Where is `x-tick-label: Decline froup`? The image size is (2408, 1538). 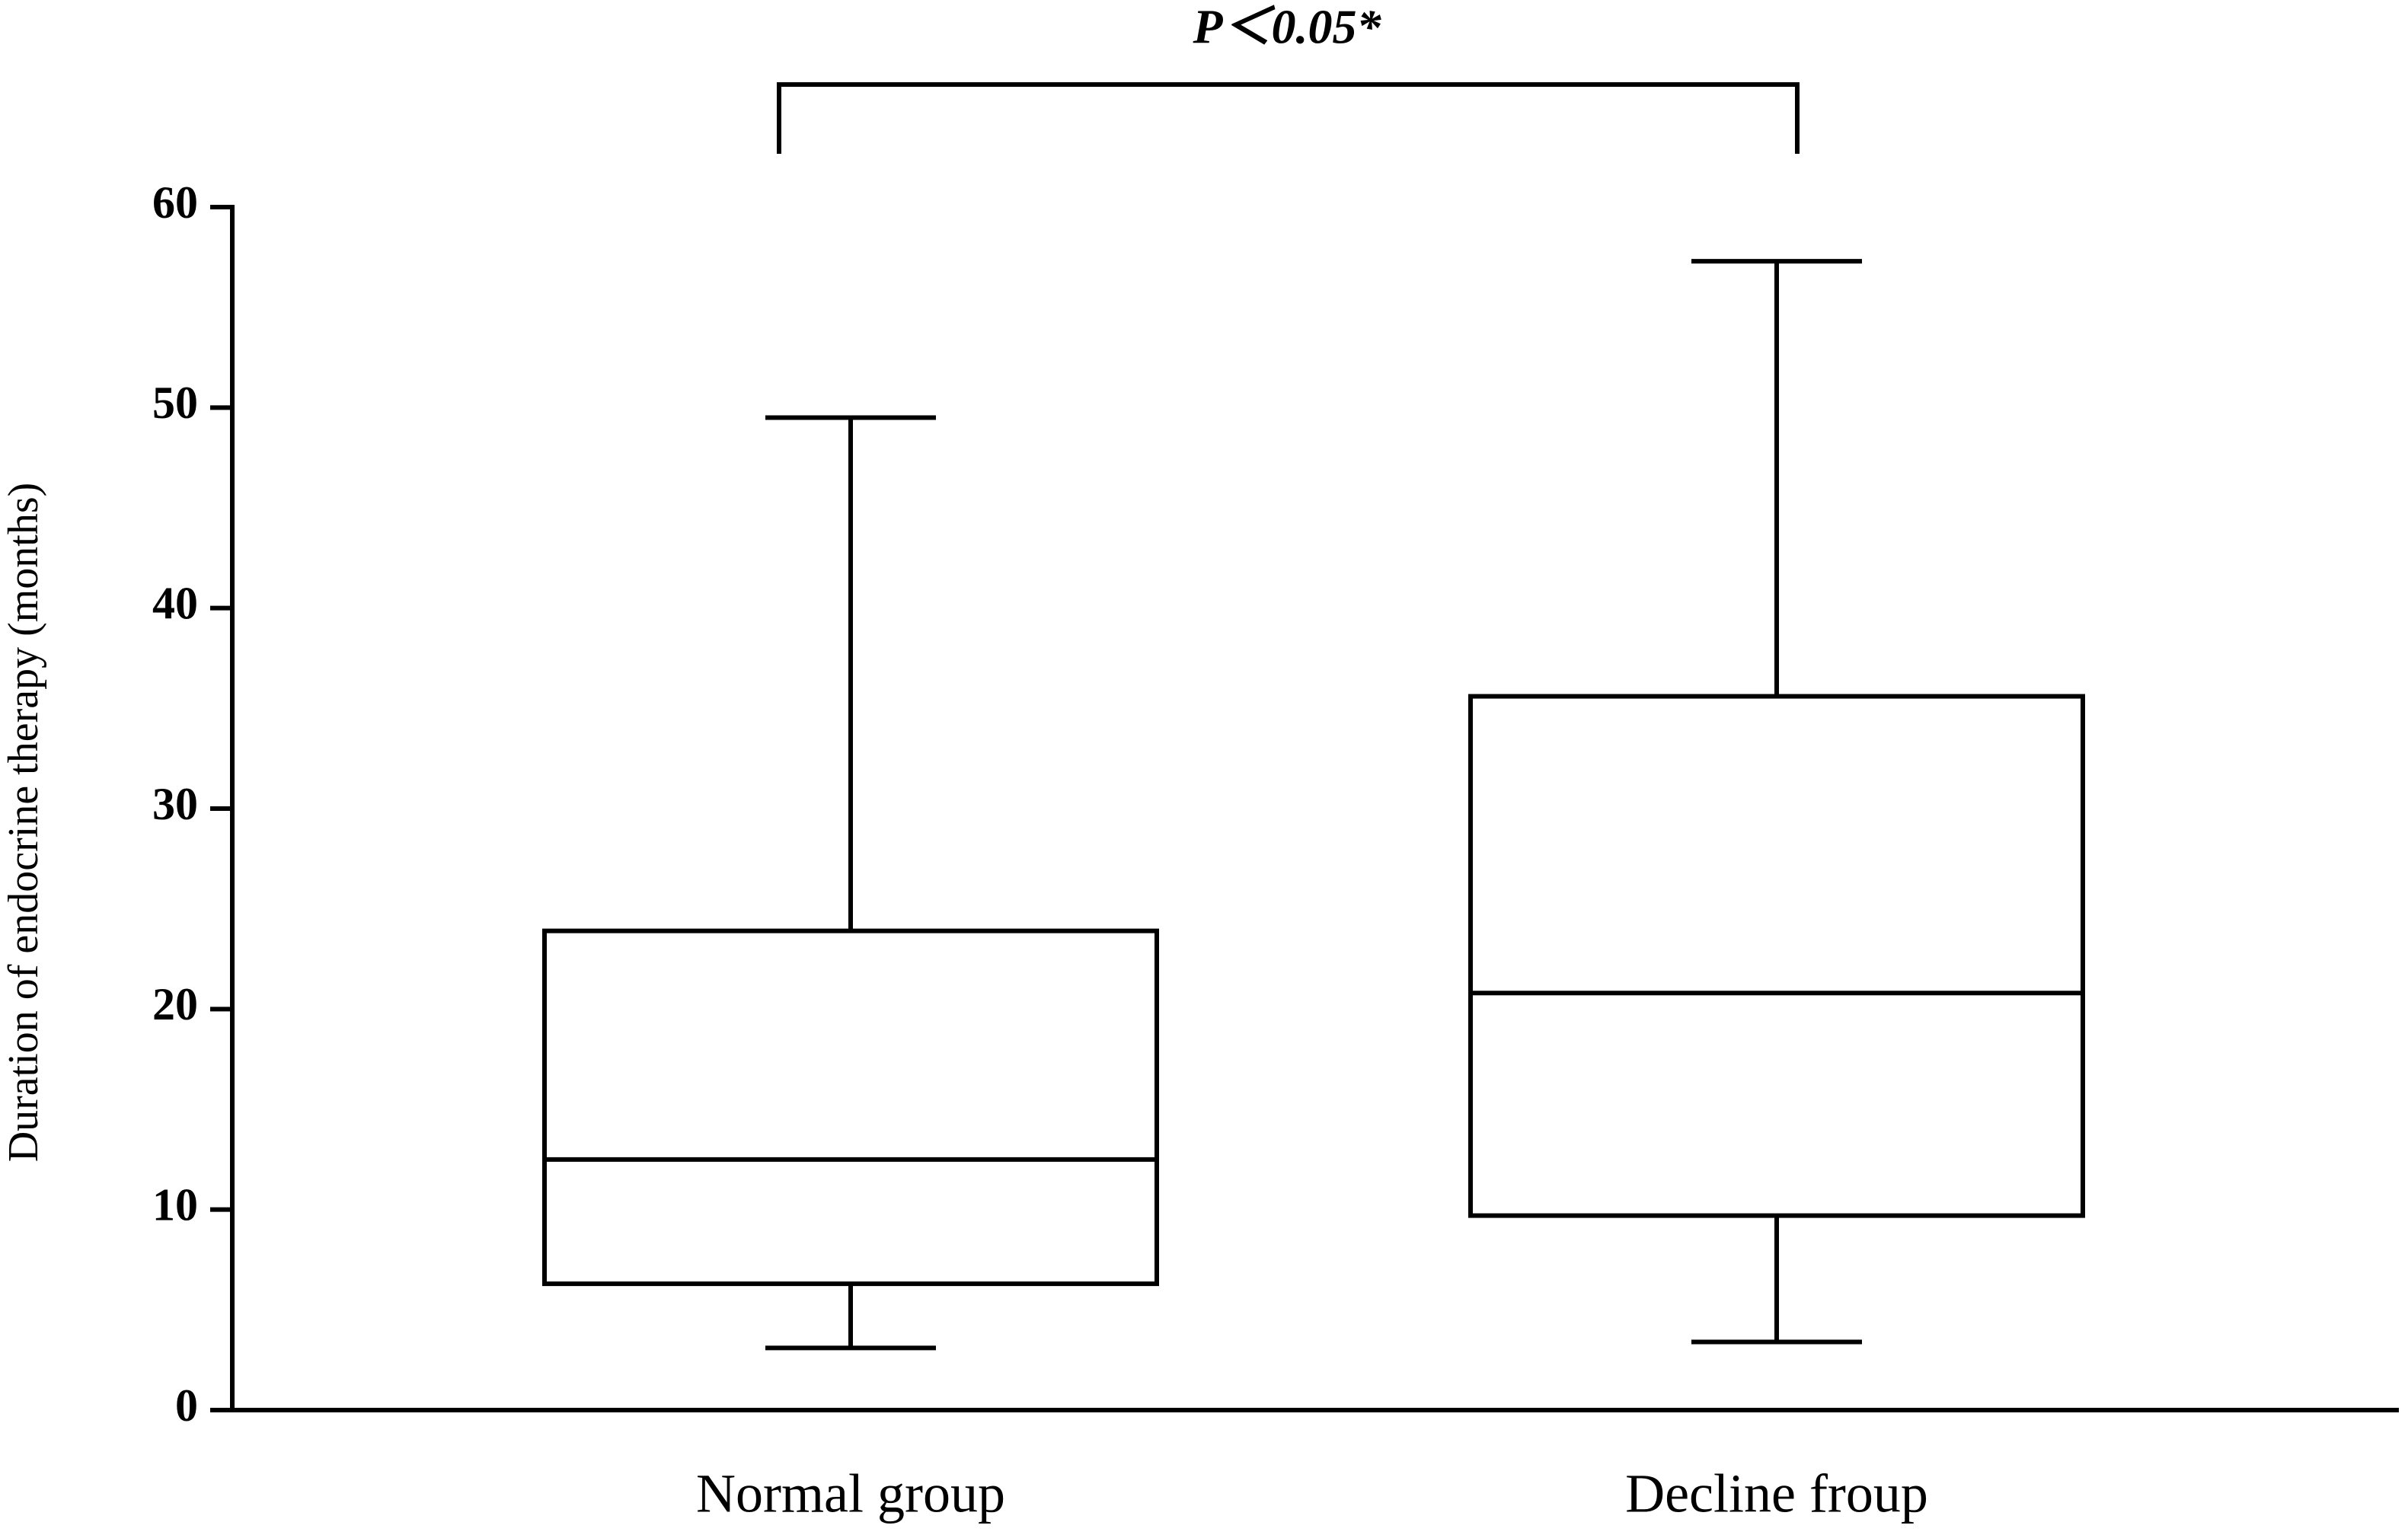
x-tick-label: Decline froup is located at coordinates (1777, 1493).